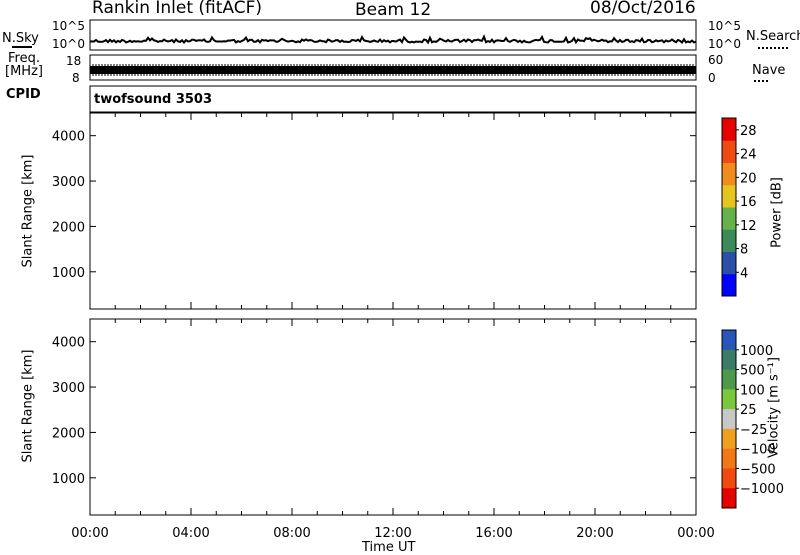 This screenshot has width=800, height=555. Describe the element at coordinates (393, 10) in the screenshot. I see `beam-title: Beam 12` at that location.